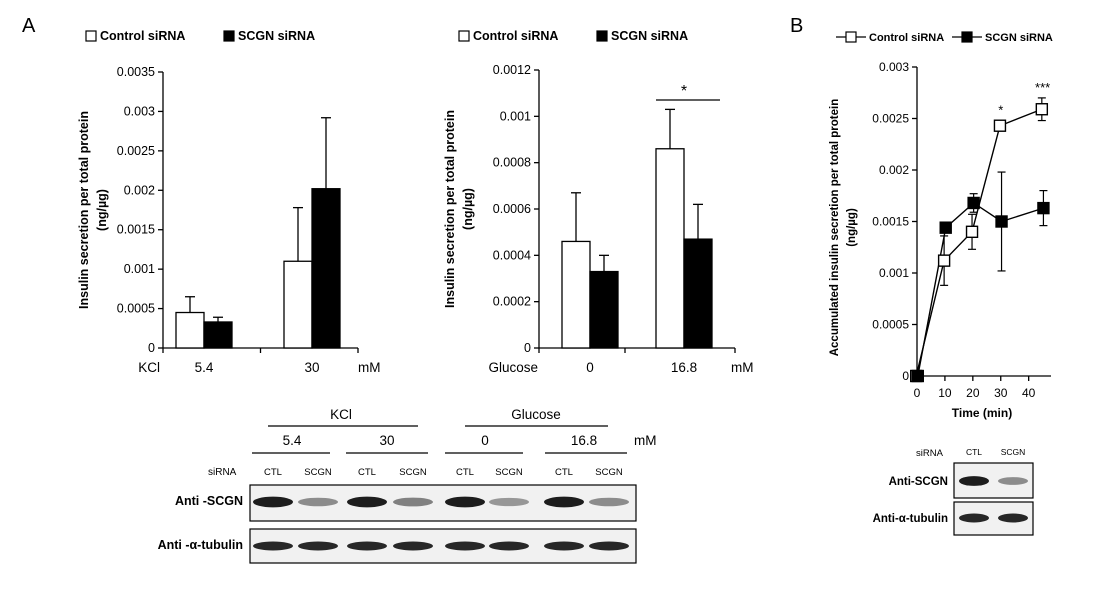 The image size is (1119, 589). Describe the element at coordinates (1029, 393) in the screenshot. I see `x-tick-label: 40` at that location.